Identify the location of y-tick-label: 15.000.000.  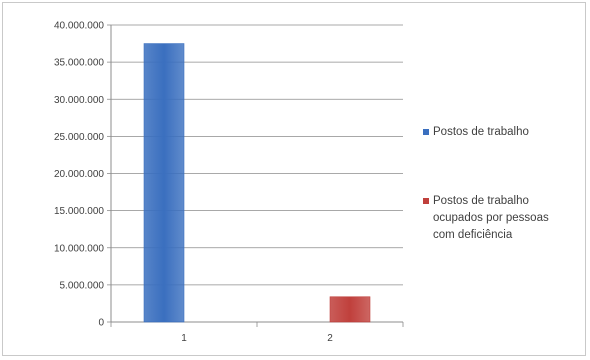
(79, 211).